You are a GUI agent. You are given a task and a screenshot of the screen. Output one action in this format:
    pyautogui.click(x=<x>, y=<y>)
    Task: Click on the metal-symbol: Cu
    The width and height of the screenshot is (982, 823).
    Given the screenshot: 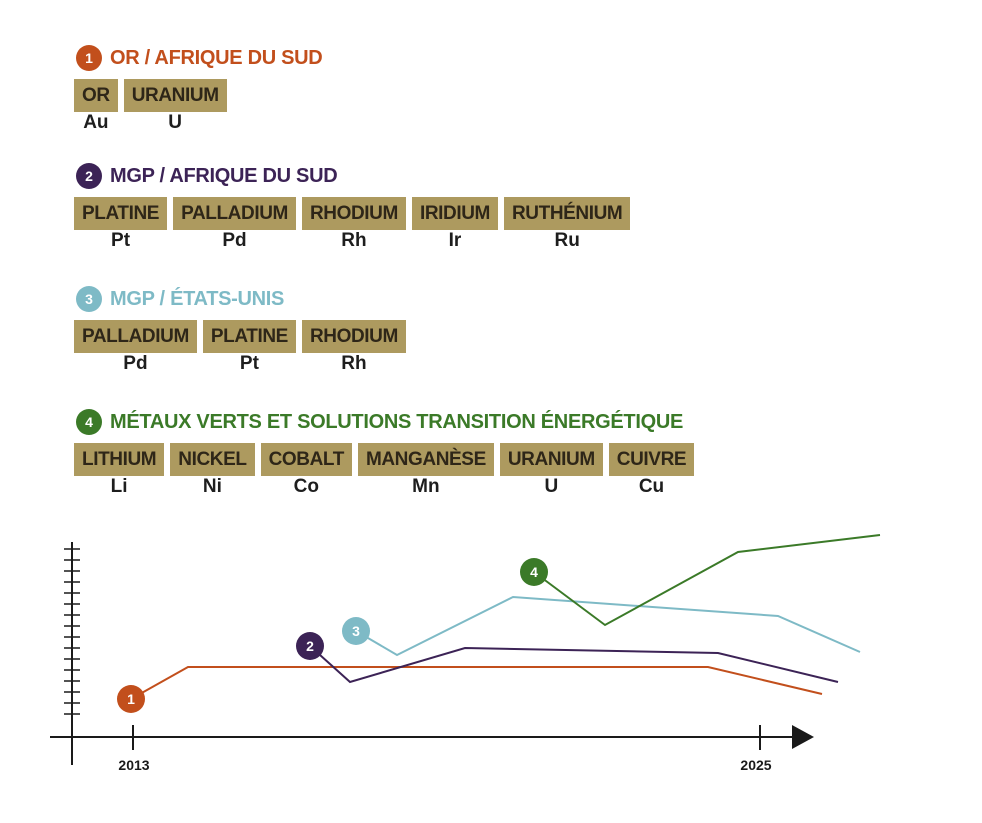 What is the action you would take?
    pyautogui.click(x=651, y=486)
    